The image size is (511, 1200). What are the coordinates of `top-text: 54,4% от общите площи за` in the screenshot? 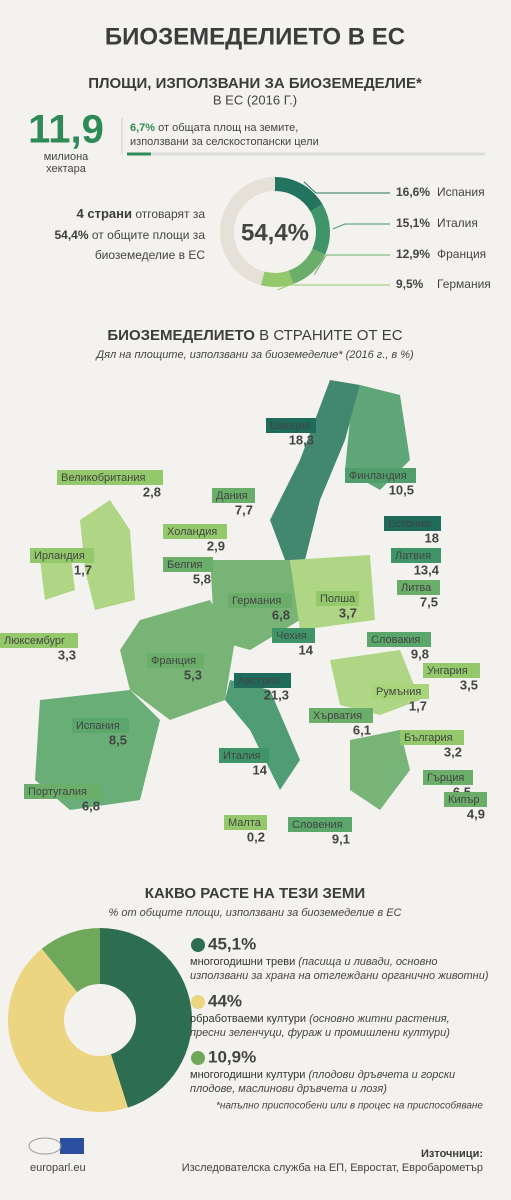 It's located at (129, 235).